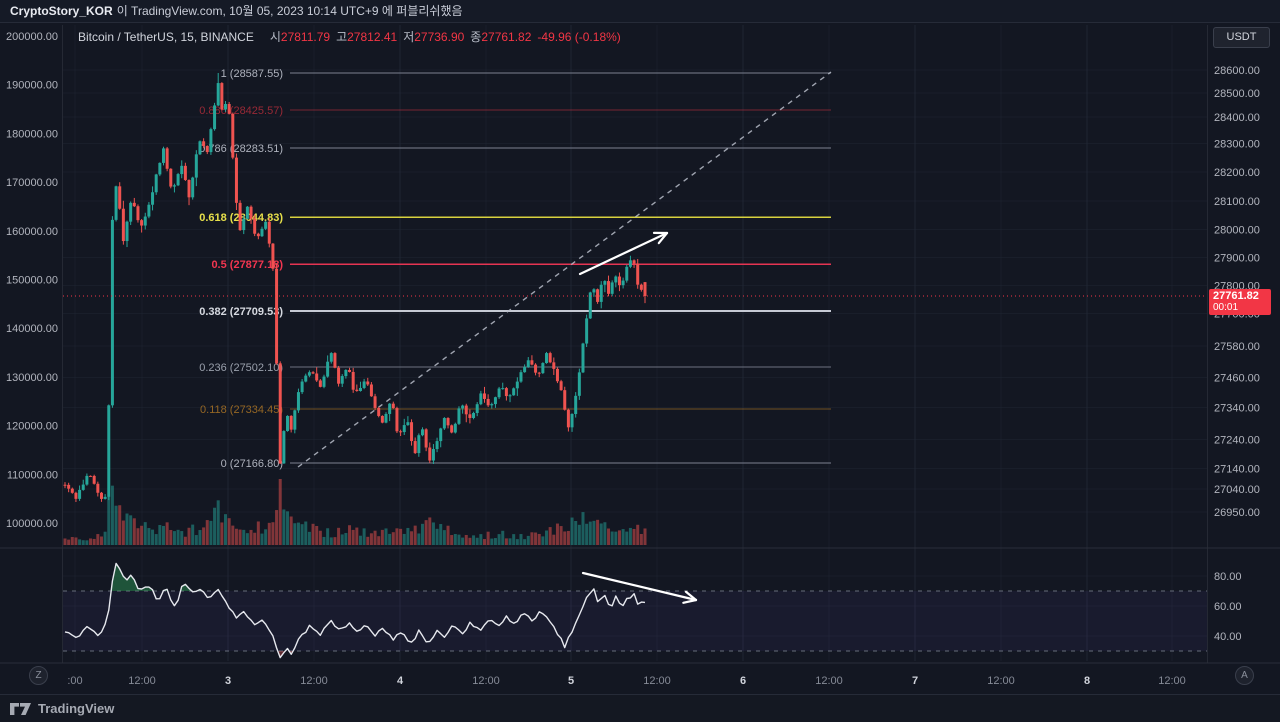 Image resolution: width=1280 pixels, height=722 pixels. I want to click on left-axis-label: 140000.00, so click(32, 329).